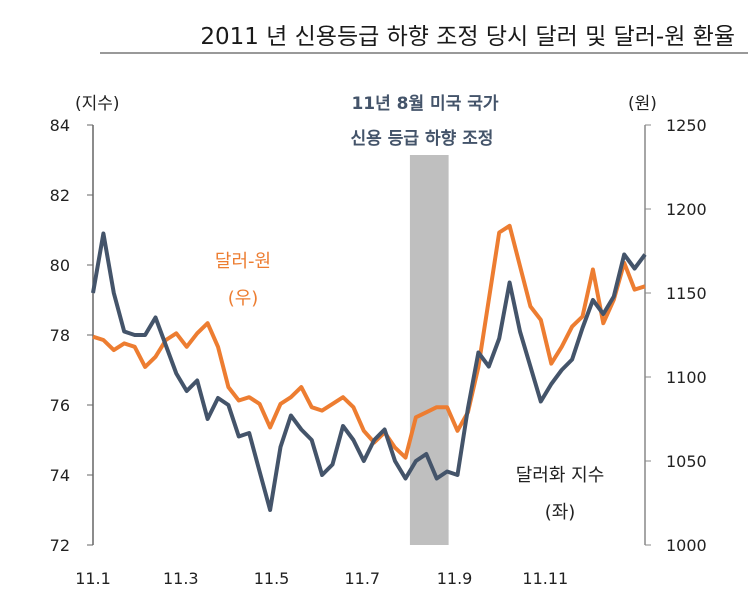 The height and width of the screenshot is (597, 748). What do you see at coordinates (60, 125) in the screenshot?
I see `left-tick-label: 84` at bounding box center [60, 125].